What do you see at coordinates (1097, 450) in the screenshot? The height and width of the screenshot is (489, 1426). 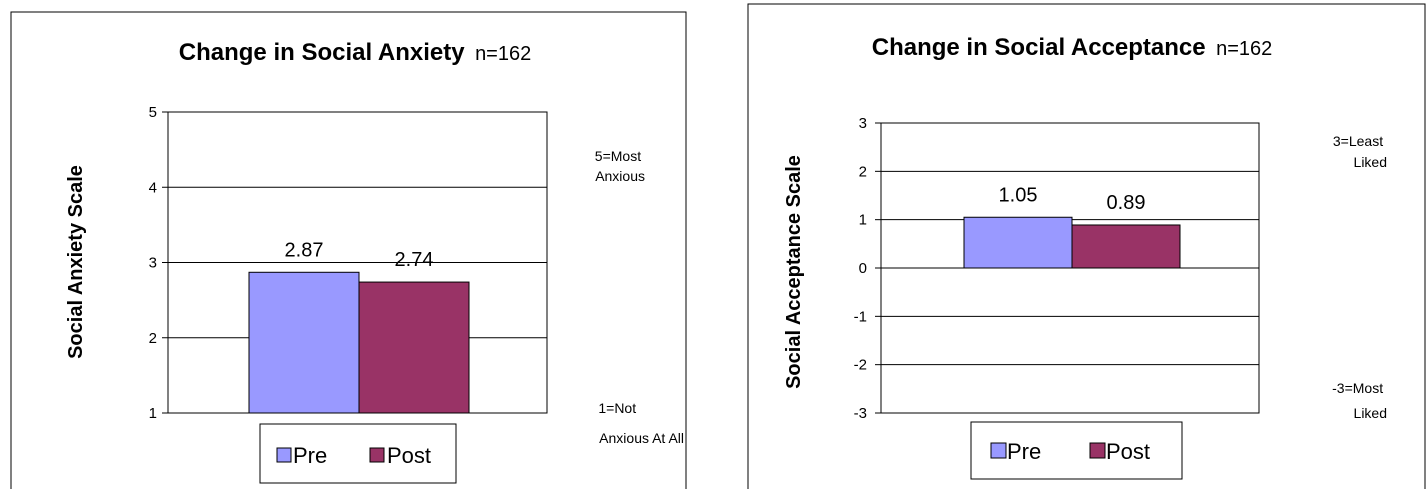 I see `chart-2-legend-swatch-post` at bounding box center [1097, 450].